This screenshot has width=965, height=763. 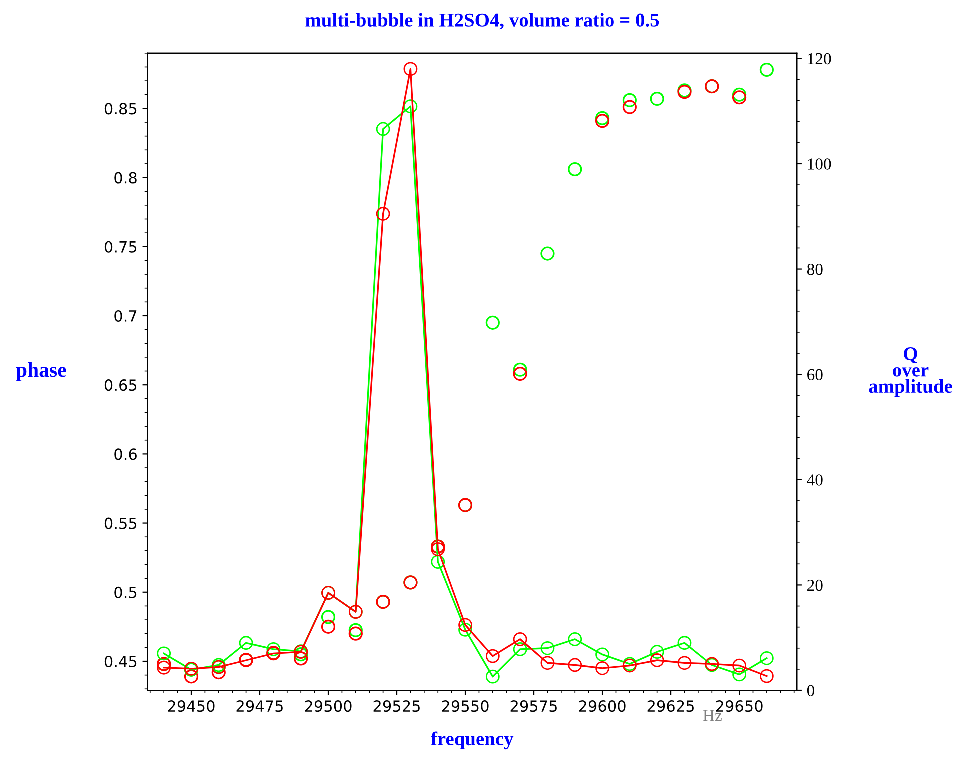 What do you see at coordinates (125, 454) in the screenshot?
I see `y-tick-label: 0.6` at bounding box center [125, 454].